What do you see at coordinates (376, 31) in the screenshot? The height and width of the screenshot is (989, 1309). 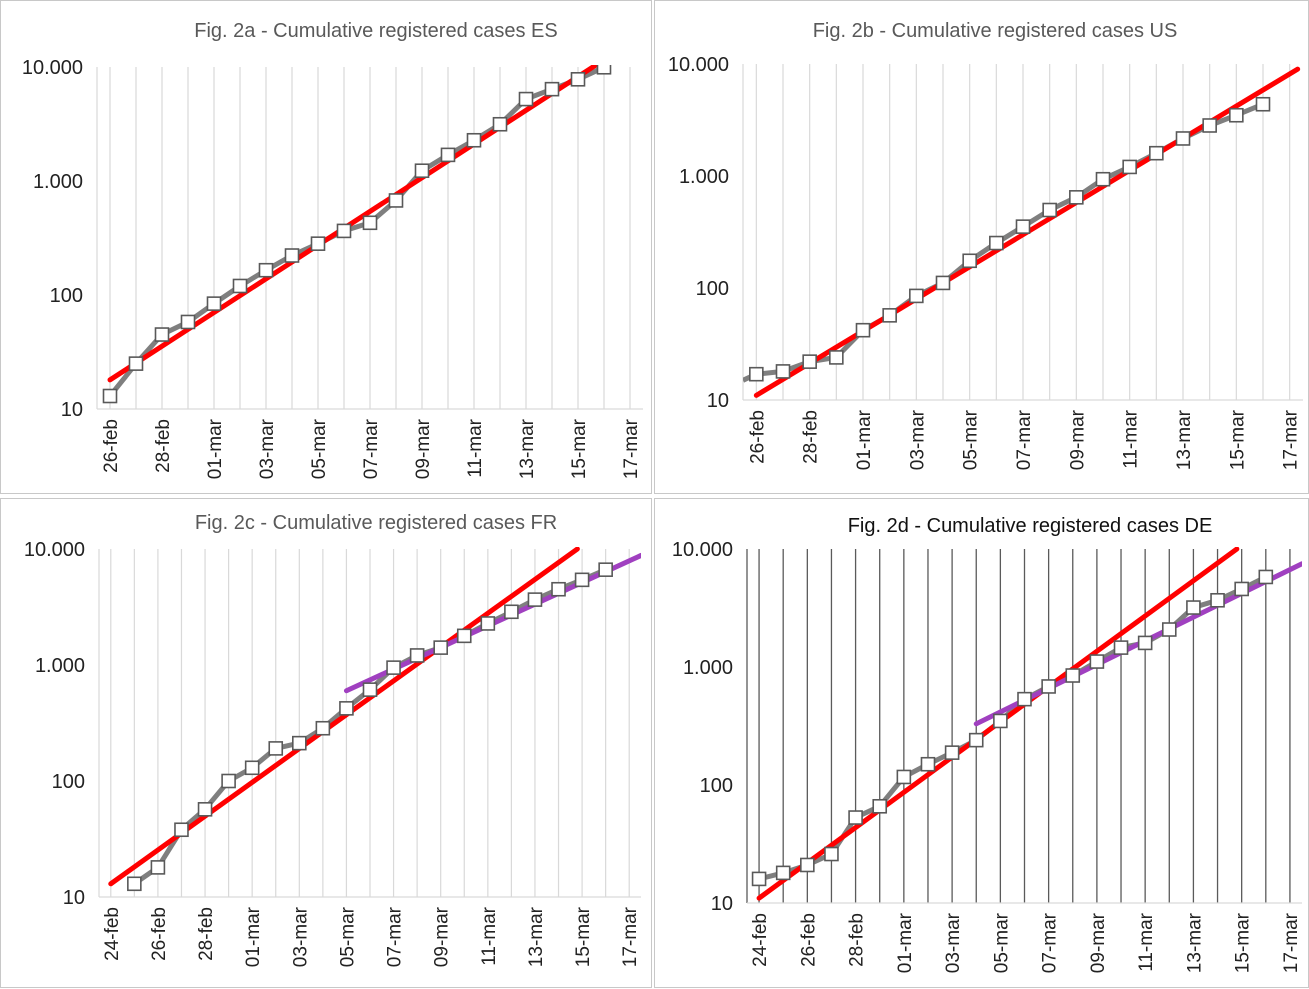 I see `chart-title: Fig. 2a - Cumulative registered cases ES` at bounding box center [376, 31].